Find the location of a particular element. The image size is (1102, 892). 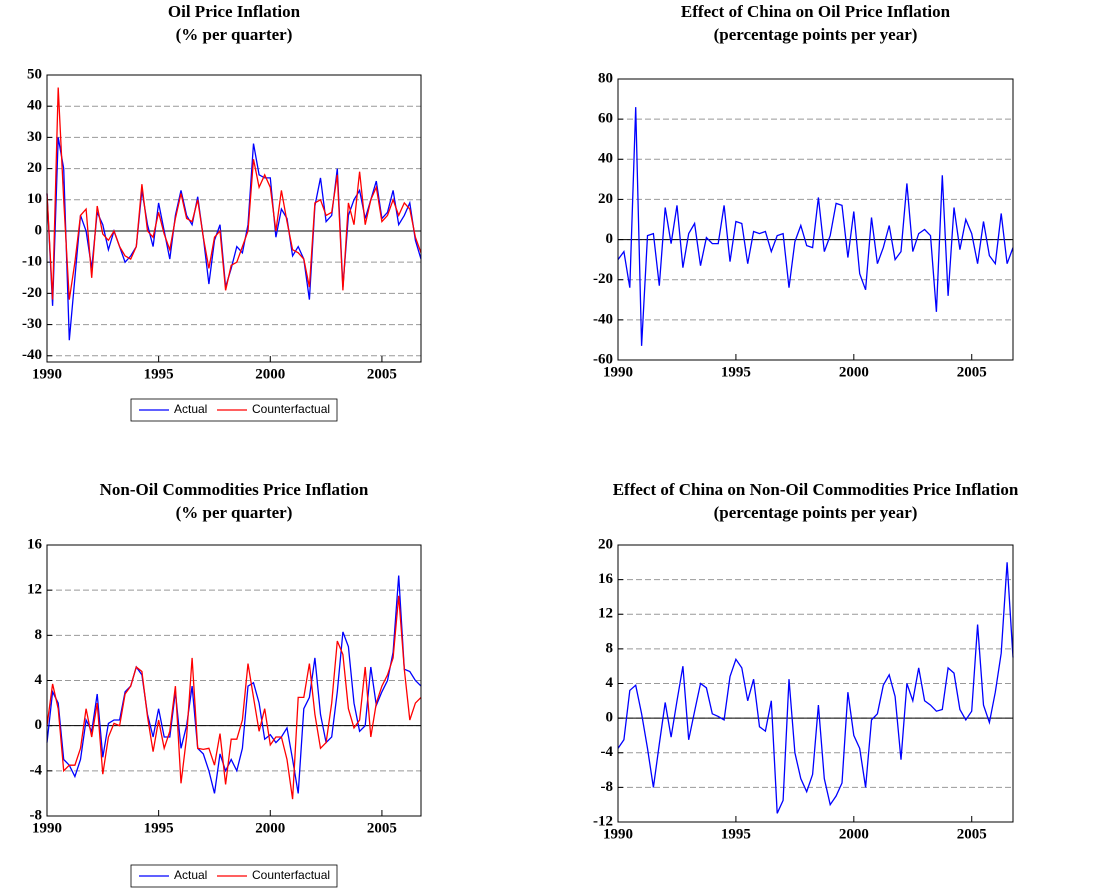

y-tick-label: -12 is located at coordinates (603, 821).